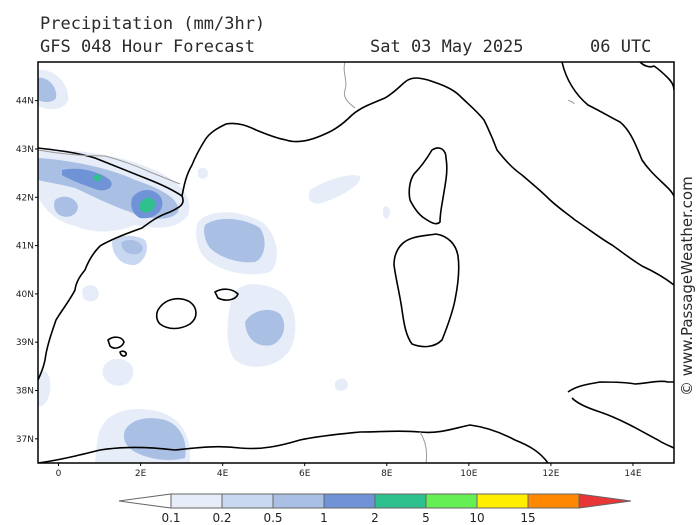 This screenshot has height=525, width=700. What do you see at coordinates (111, 264) in the screenshot?
I see `coastline-north-iberia` at bounding box center [111, 264].